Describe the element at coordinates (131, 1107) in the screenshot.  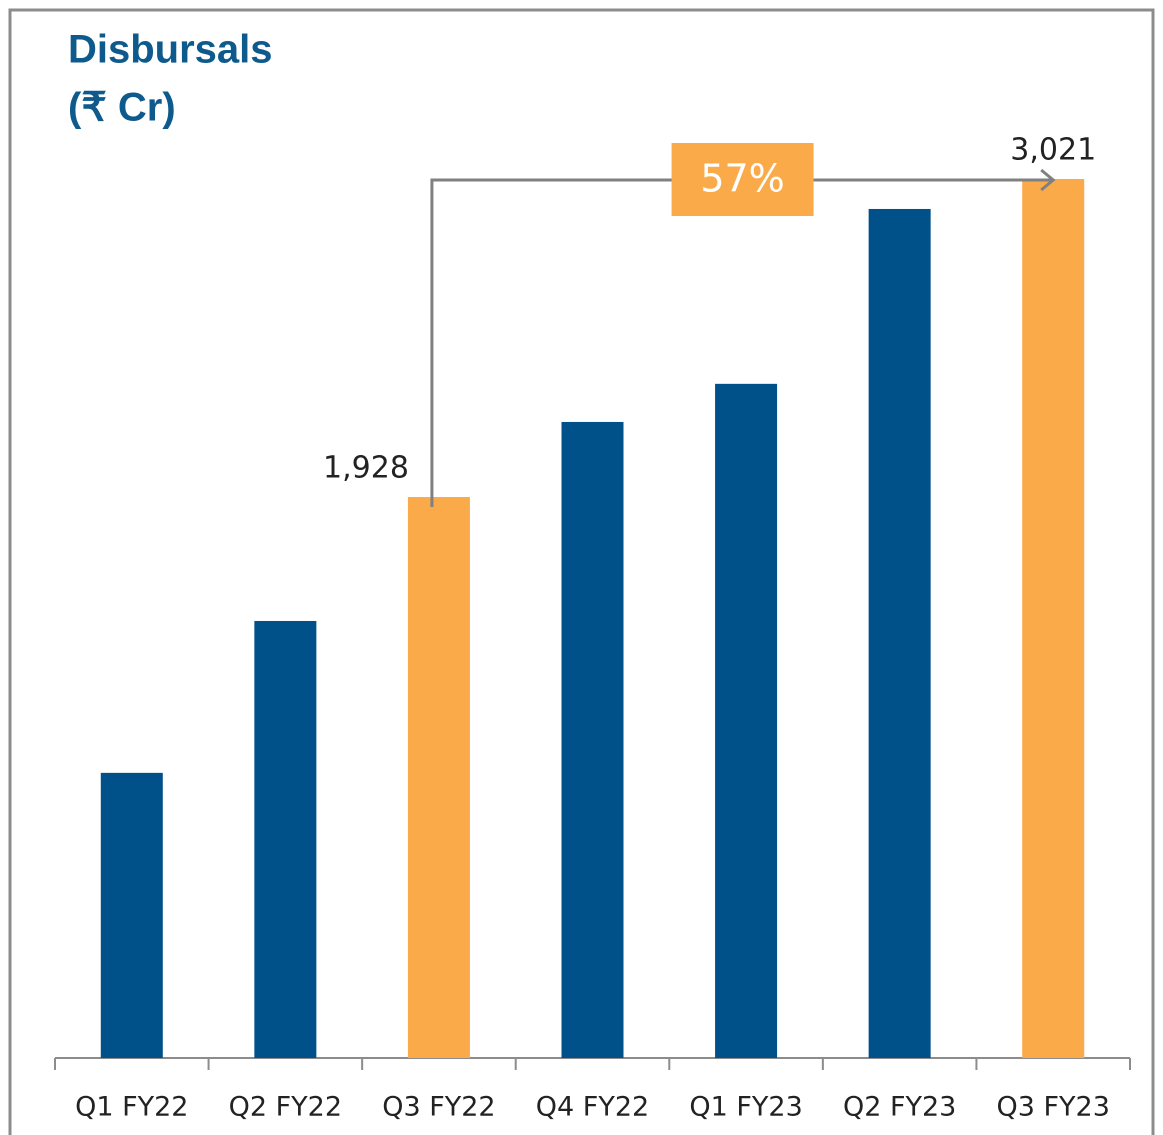
I see `x-tick-label: Q1 FY22` at that location.